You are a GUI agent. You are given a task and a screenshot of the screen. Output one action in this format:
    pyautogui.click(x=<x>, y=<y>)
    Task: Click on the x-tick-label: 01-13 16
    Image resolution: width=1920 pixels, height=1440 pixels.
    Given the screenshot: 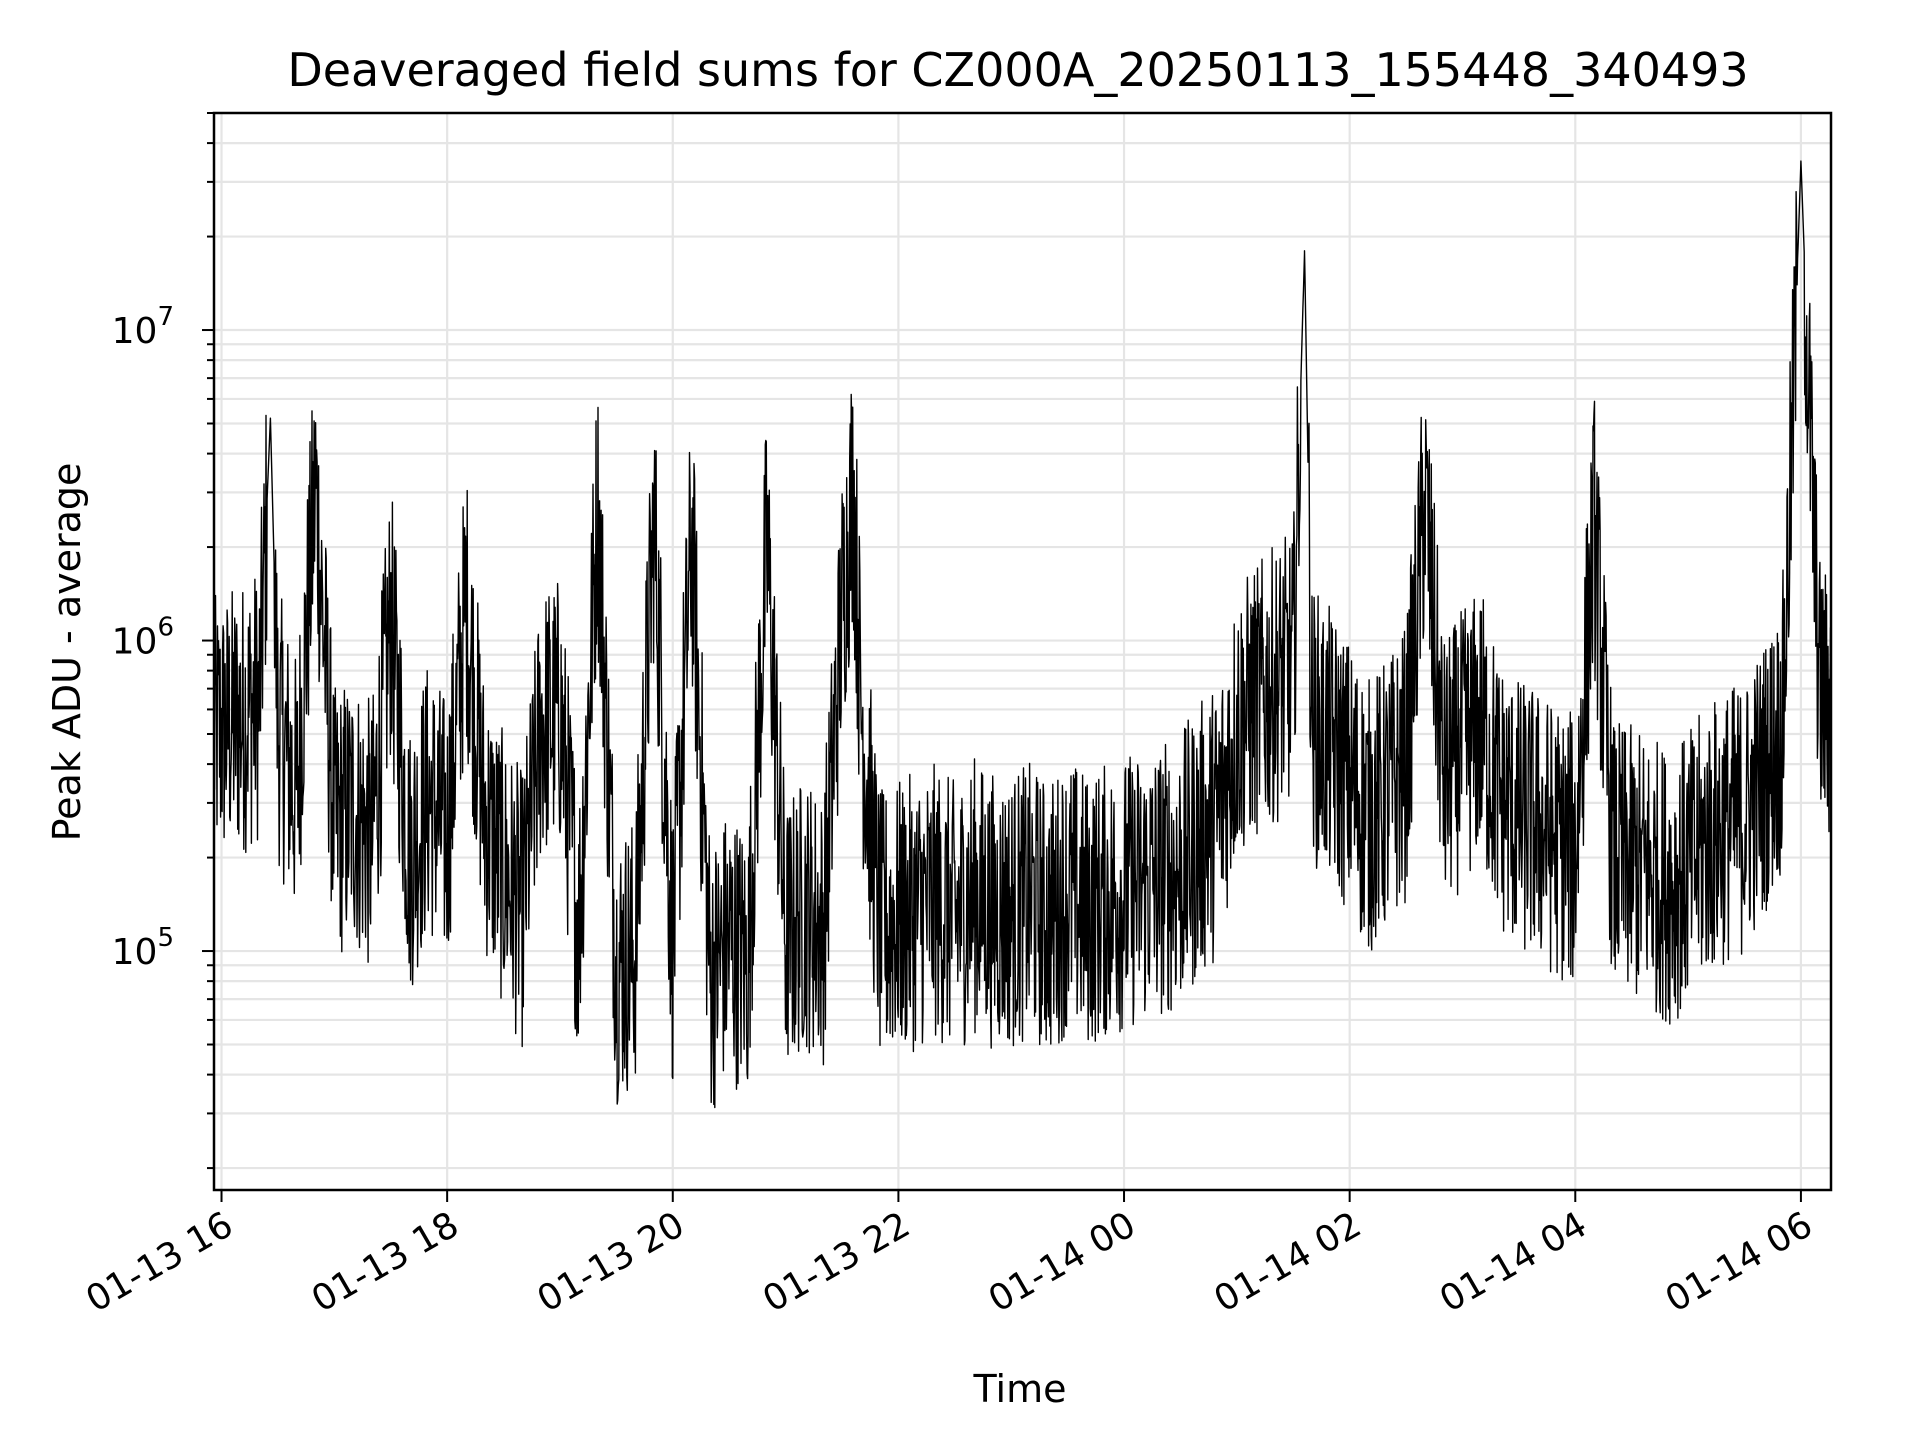 What is the action you would take?
    pyautogui.click(x=159, y=1262)
    